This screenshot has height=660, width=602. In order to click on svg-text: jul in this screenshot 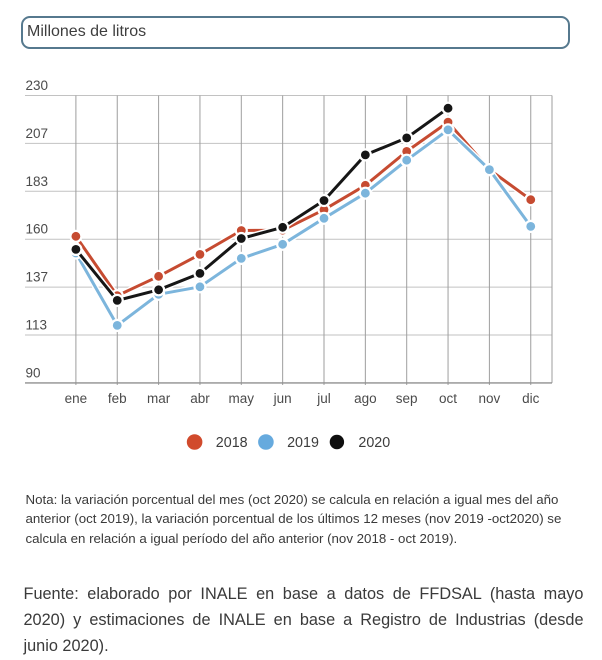, I will do `click(323, 398)`.